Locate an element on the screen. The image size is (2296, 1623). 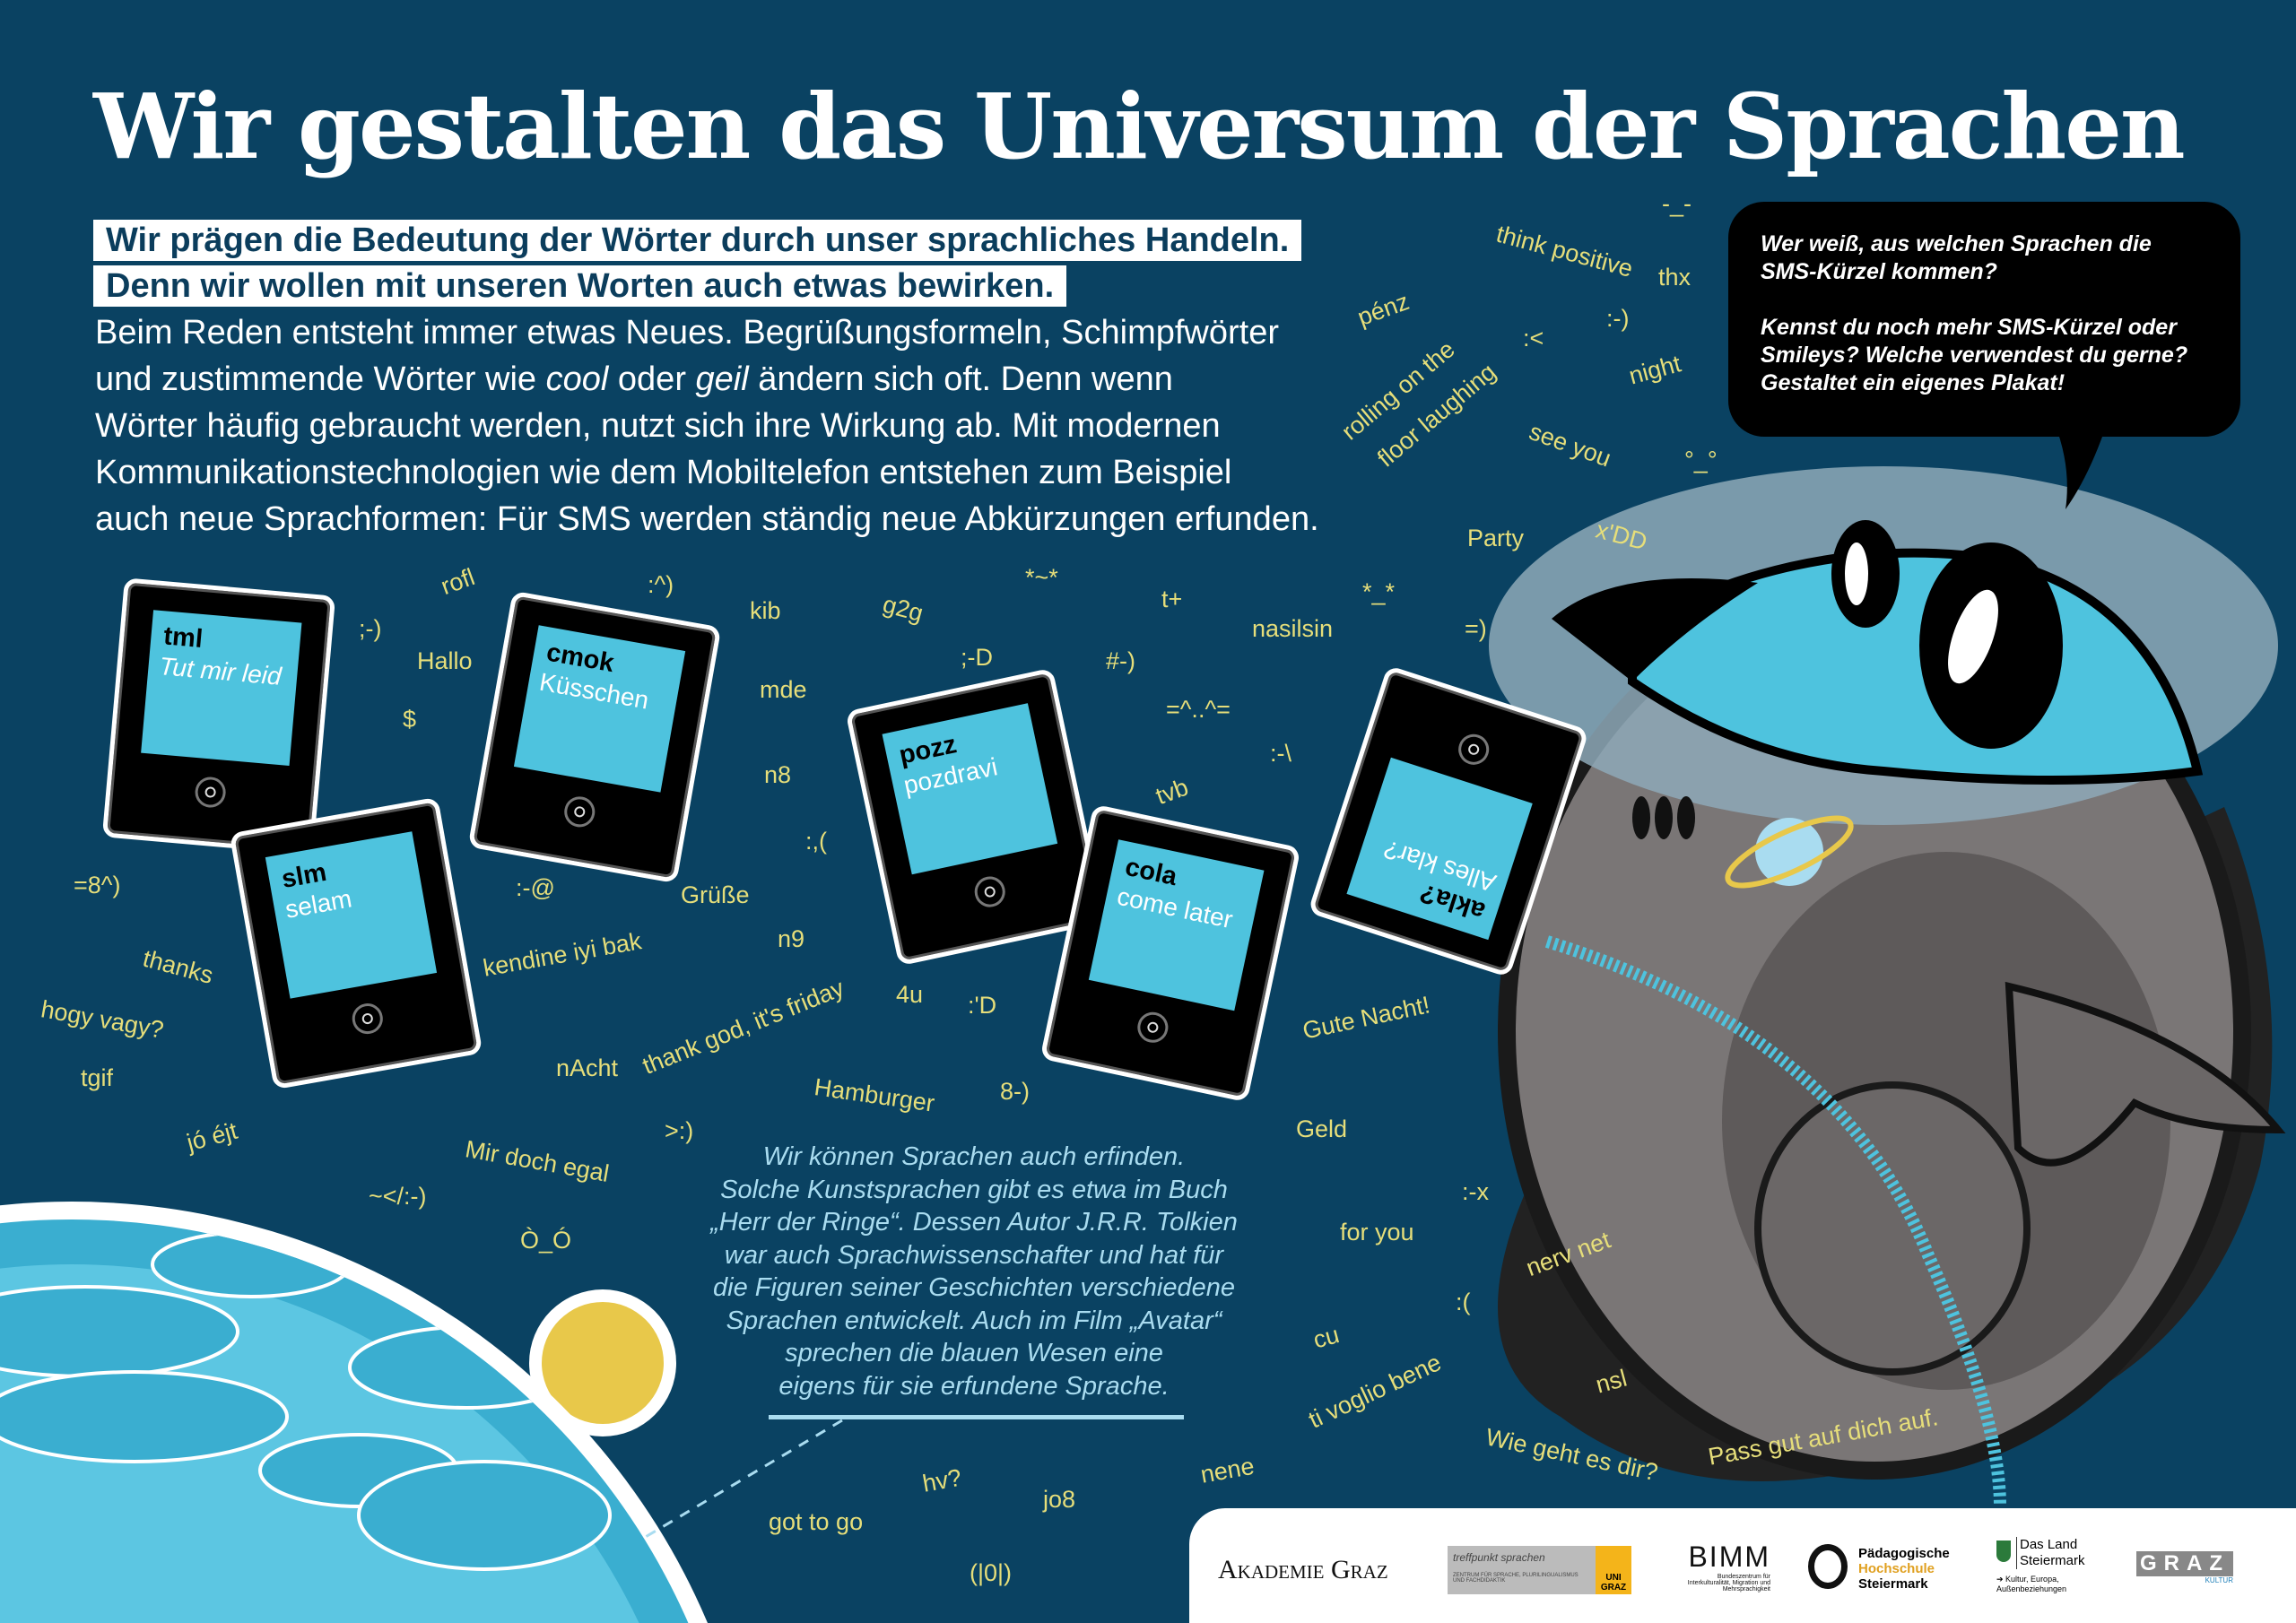
logo-text: Hochschule is located at coordinates (1896, 1568).